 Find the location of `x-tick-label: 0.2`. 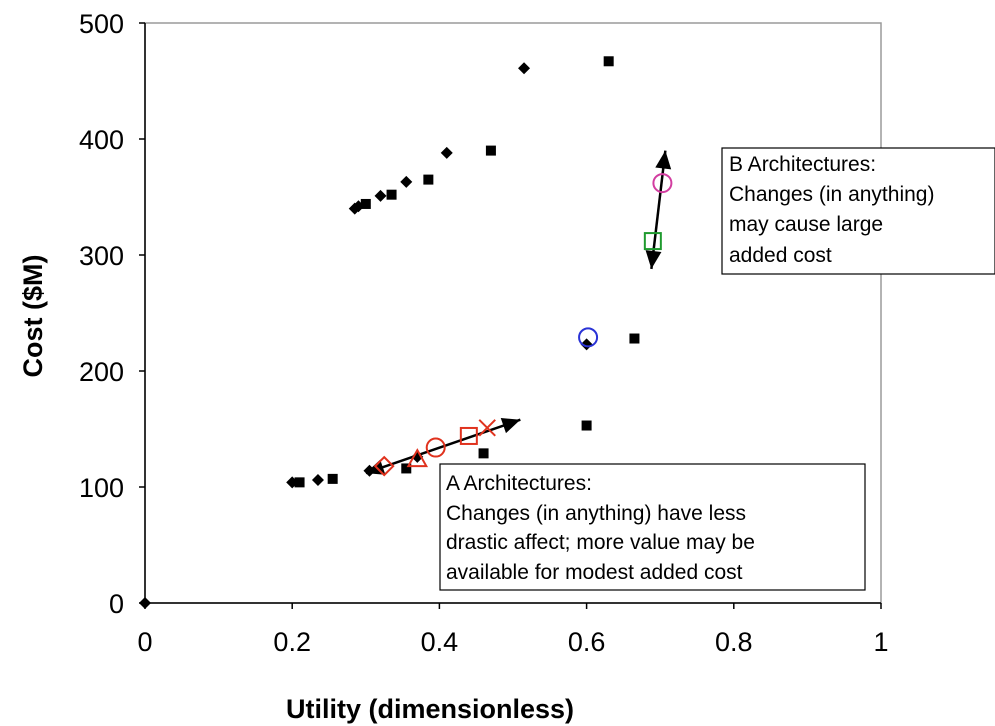

x-tick-label: 0.2 is located at coordinates (292, 642).